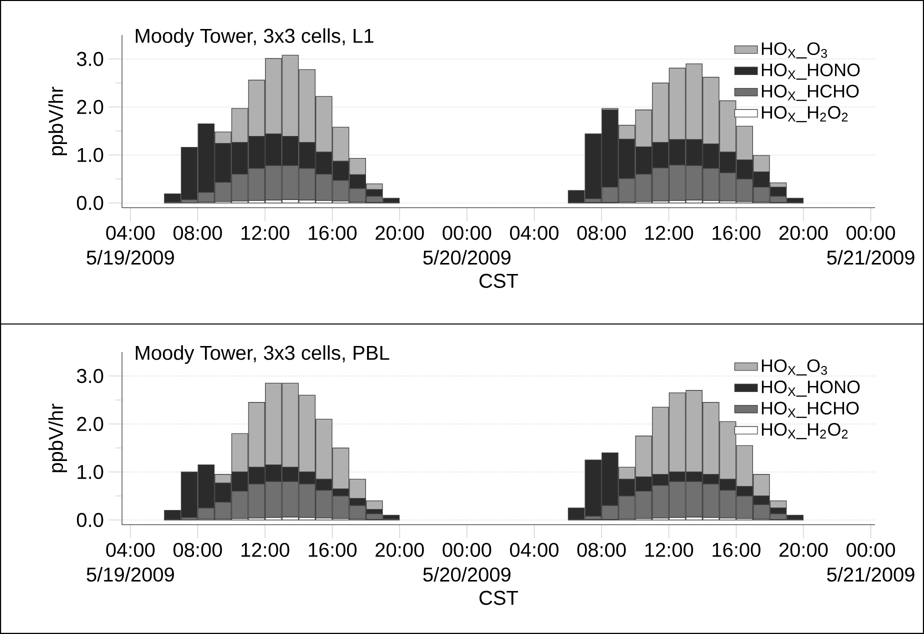 The image size is (924, 634). Describe the element at coordinates (263, 354) in the screenshot. I see `chart-title: Moody Tower, 3x3 cells, PBL` at that location.